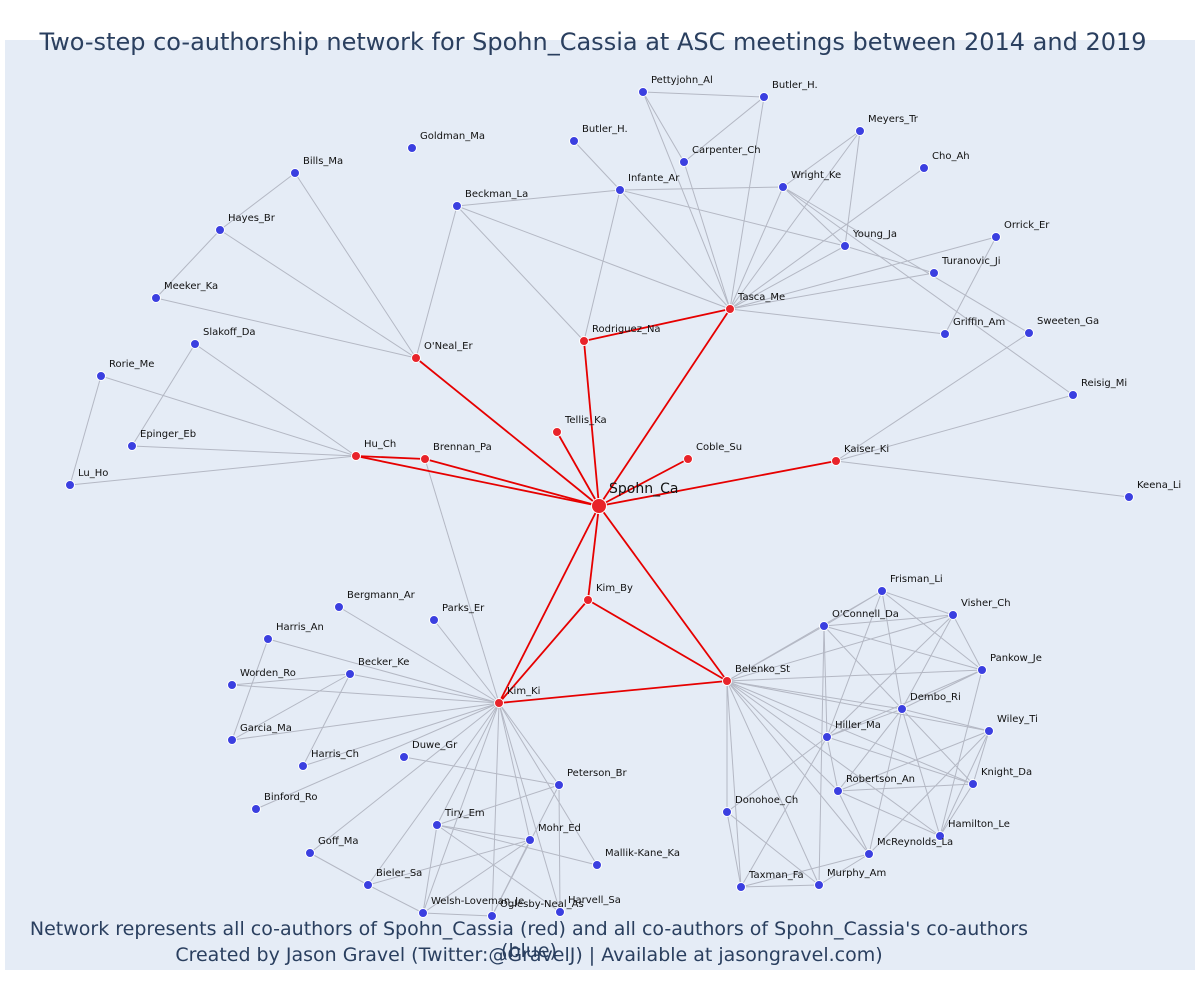 Image resolution: width=1200 pixels, height=1000 pixels. I want to click on node-orrick-er, so click(996, 237).